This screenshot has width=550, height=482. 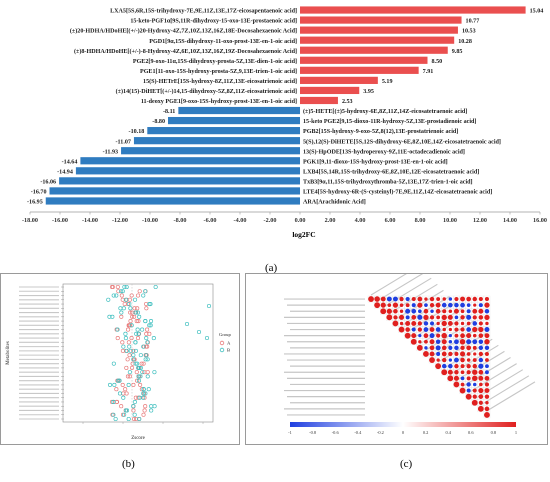 What do you see at coordinates (120, 220) in the screenshot?
I see `x-tick-label: -12.00` at bounding box center [120, 220].